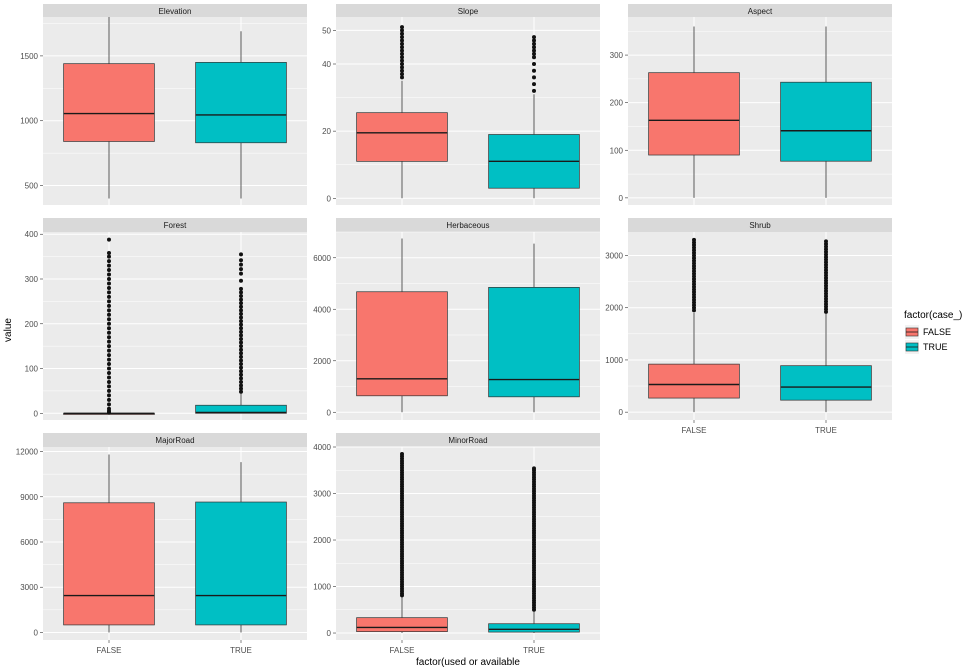 The width and height of the screenshot is (969, 671). What do you see at coordinates (467, 225) in the screenshot?
I see `strip-label-herbaceous: Herbaceous` at bounding box center [467, 225].